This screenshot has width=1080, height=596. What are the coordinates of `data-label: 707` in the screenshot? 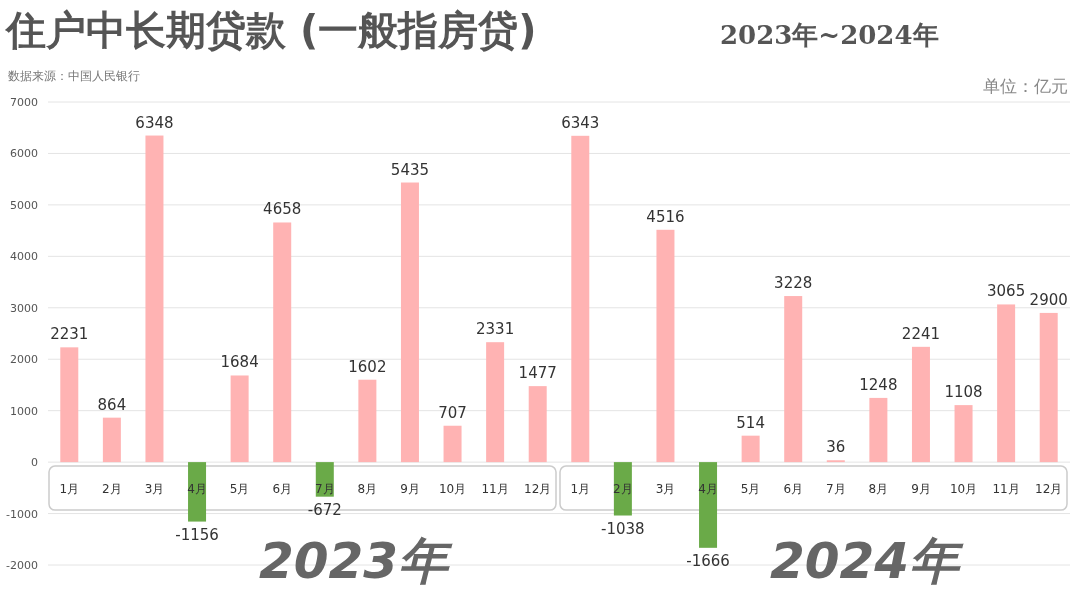 It's located at (452, 412).